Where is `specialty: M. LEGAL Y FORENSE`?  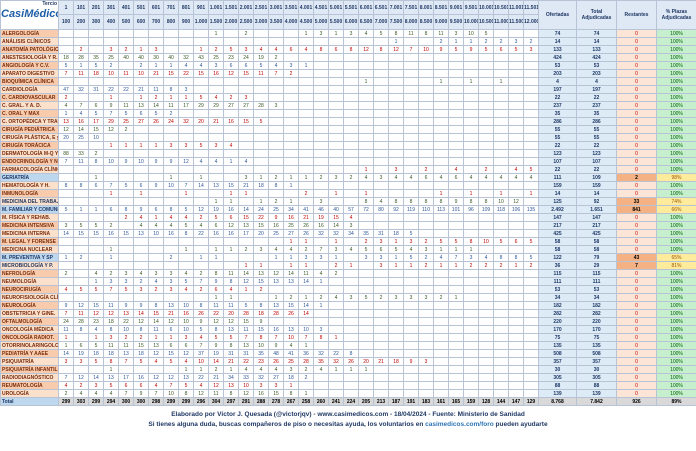 specialty: M. LEGAL Y FORENSE is located at coordinates (29, 241).